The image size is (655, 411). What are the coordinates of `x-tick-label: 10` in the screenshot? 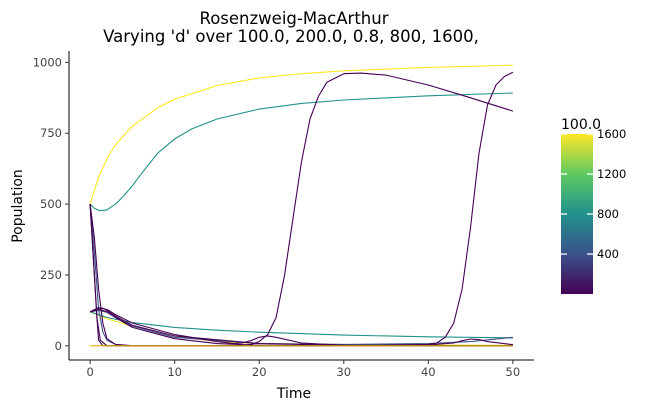 It's located at (174, 372).